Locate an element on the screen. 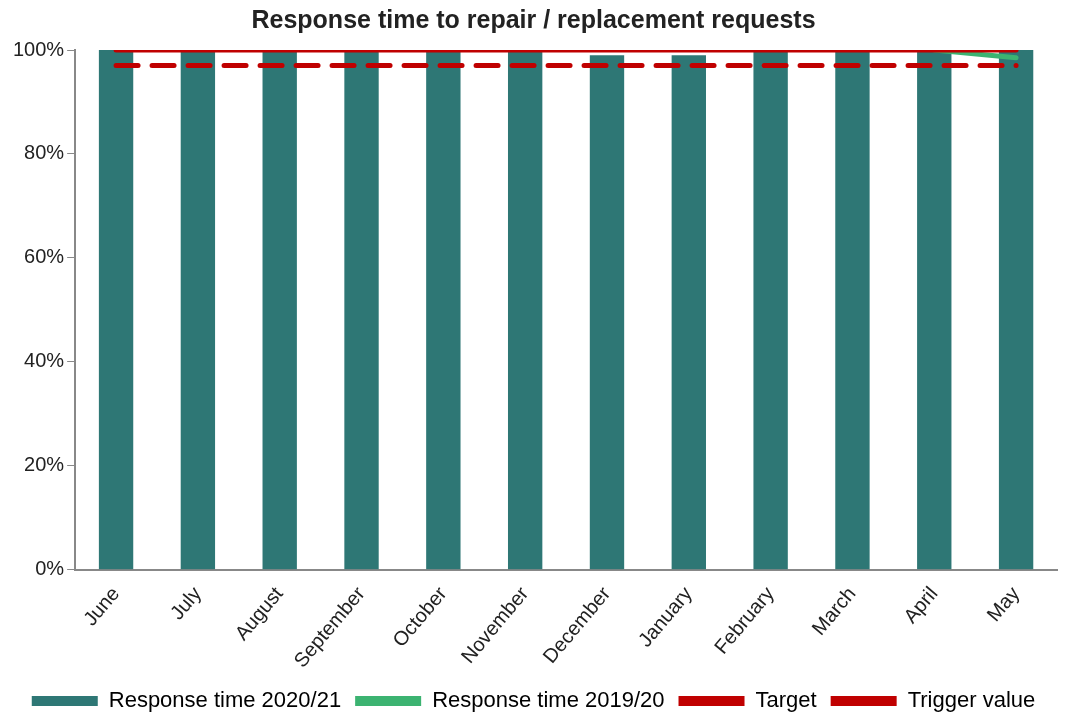 This screenshot has width=1073, height=722. chart-title: Response time to repair / replacement requests is located at coordinates (533, 18).